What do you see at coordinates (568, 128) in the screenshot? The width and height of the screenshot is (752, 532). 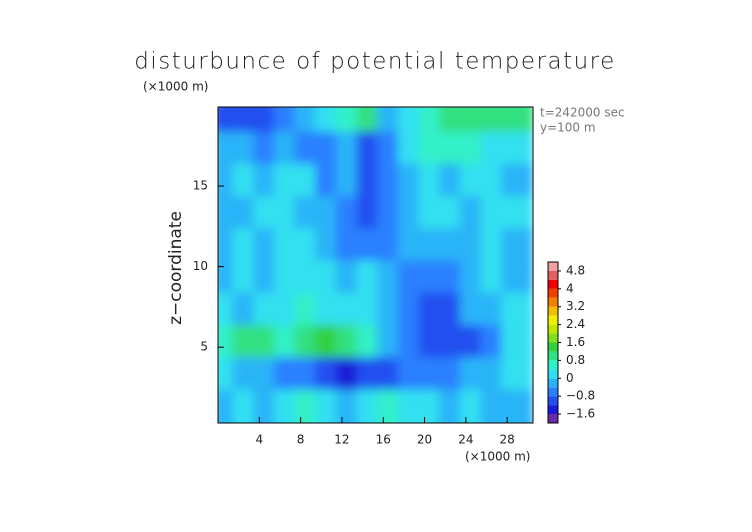 I see `annotation: y=100 m` at bounding box center [568, 128].